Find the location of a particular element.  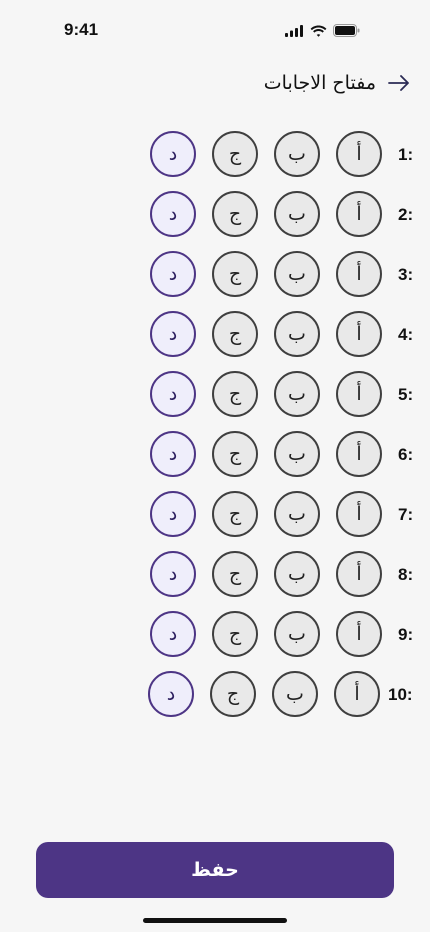

answer-row: 4: أ ب ج د is located at coordinates (215, 335).